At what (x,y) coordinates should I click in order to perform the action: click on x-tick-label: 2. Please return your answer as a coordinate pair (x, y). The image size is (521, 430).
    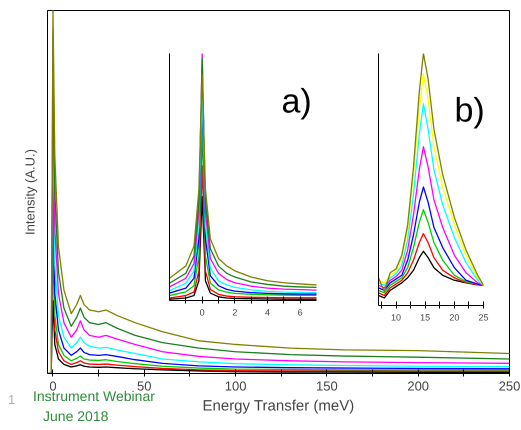
    Looking at the image, I should click on (235, 313).